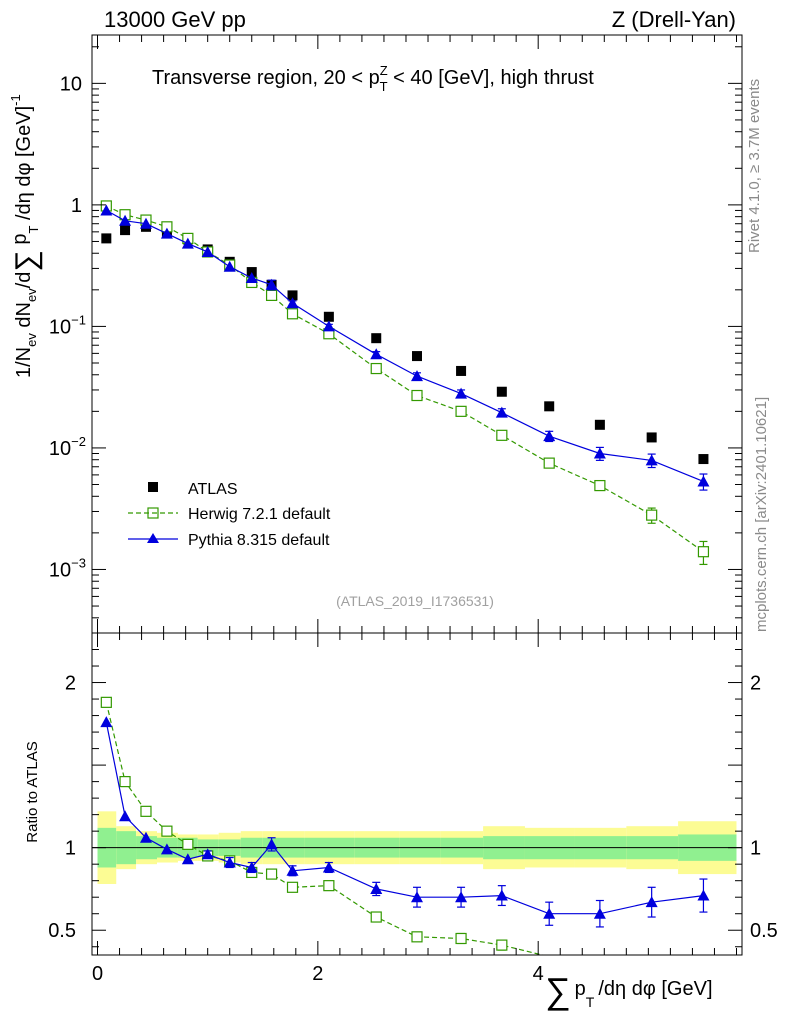 This screenshot has width=786, height=1024. I want to click on legend-label-herwig: Herwig 7.2.1 default, so click(259, 514).